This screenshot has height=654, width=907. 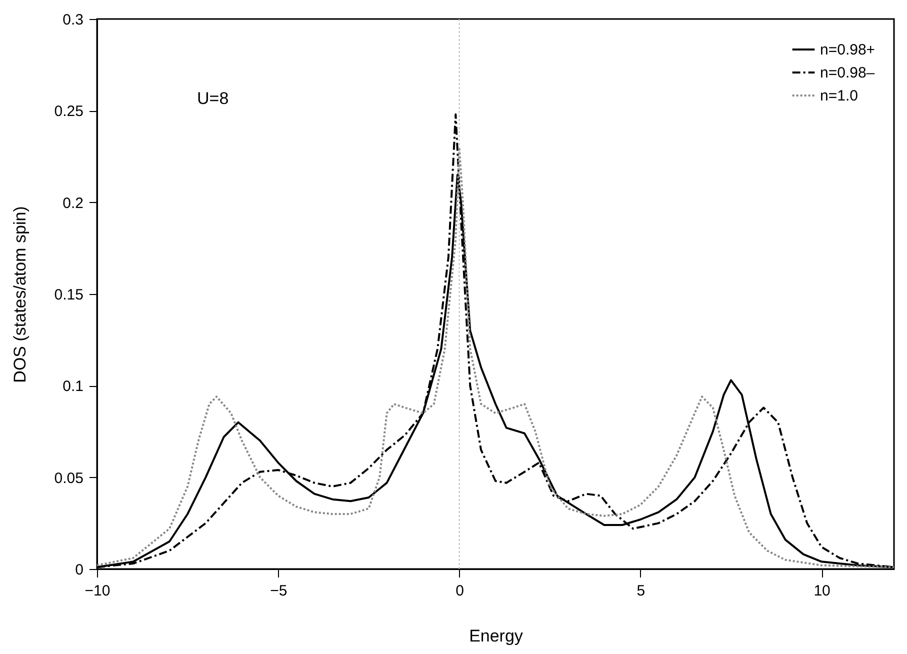 What do you see at coordinates (73, 20) in the screenshot?
I see `y-tick-label: 0.3` at bounding box center [73, 20].